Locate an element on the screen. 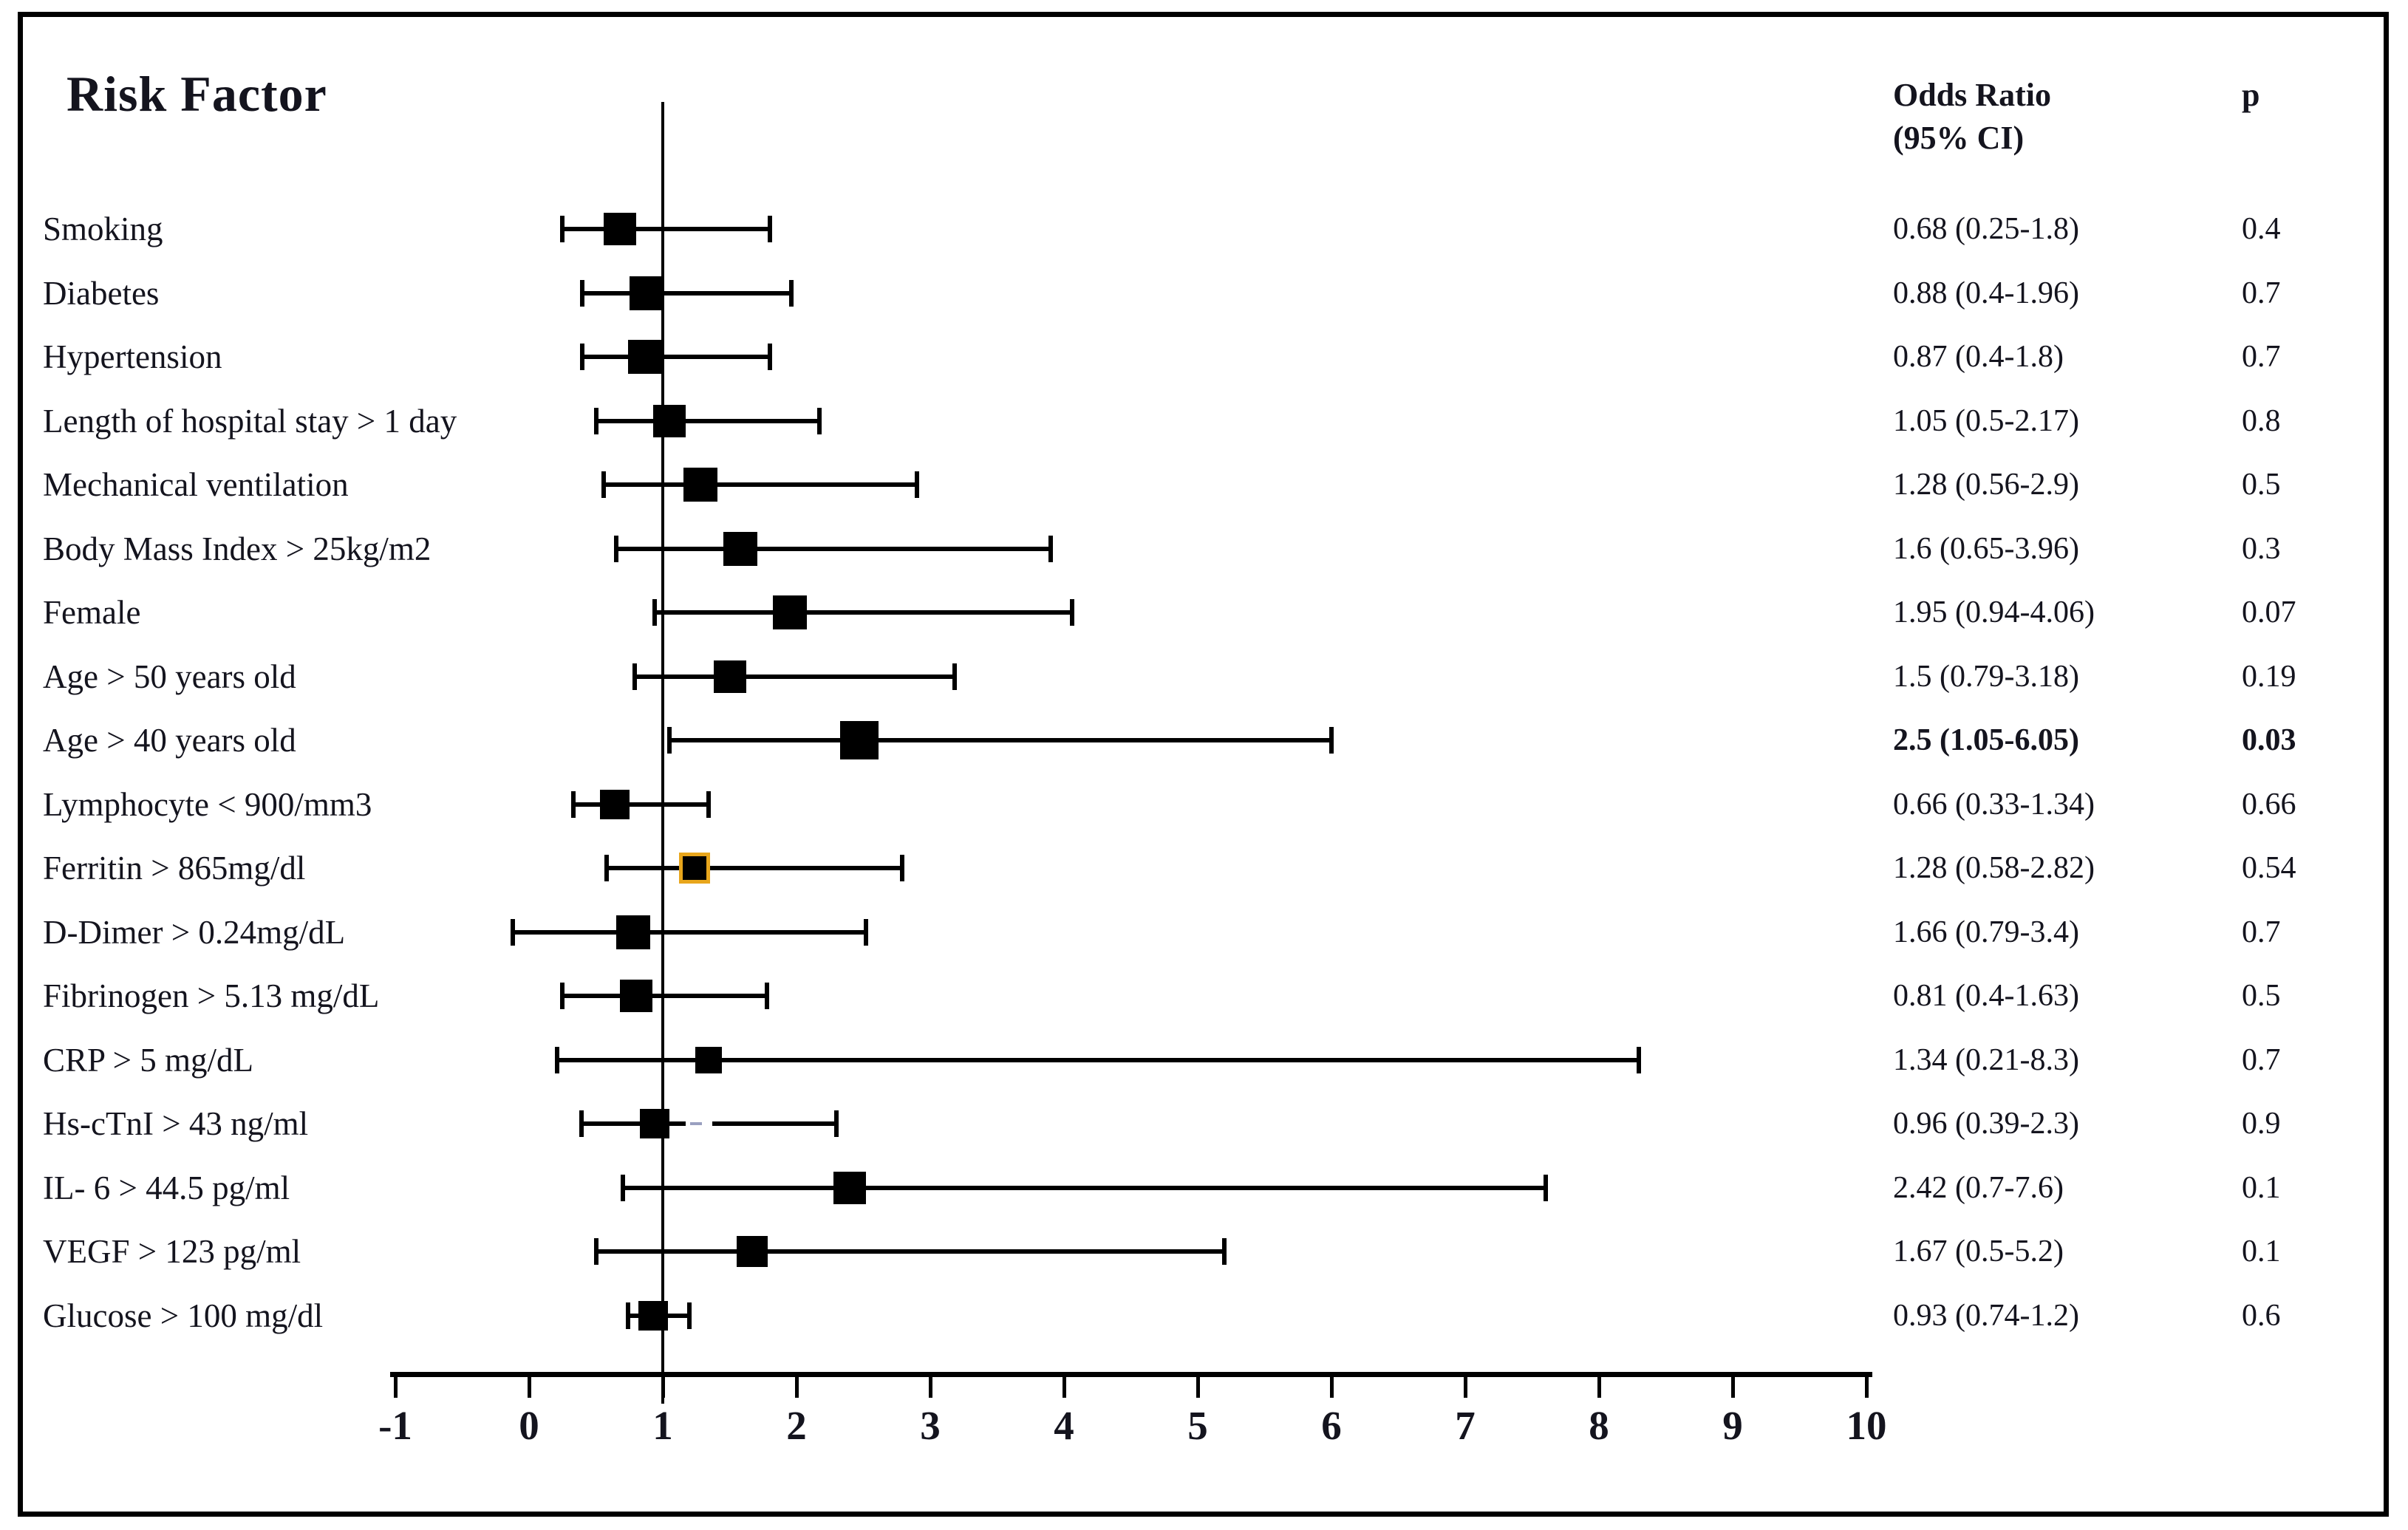  x-axis-tick-label: 1 is located at coordinates (663, 1426).